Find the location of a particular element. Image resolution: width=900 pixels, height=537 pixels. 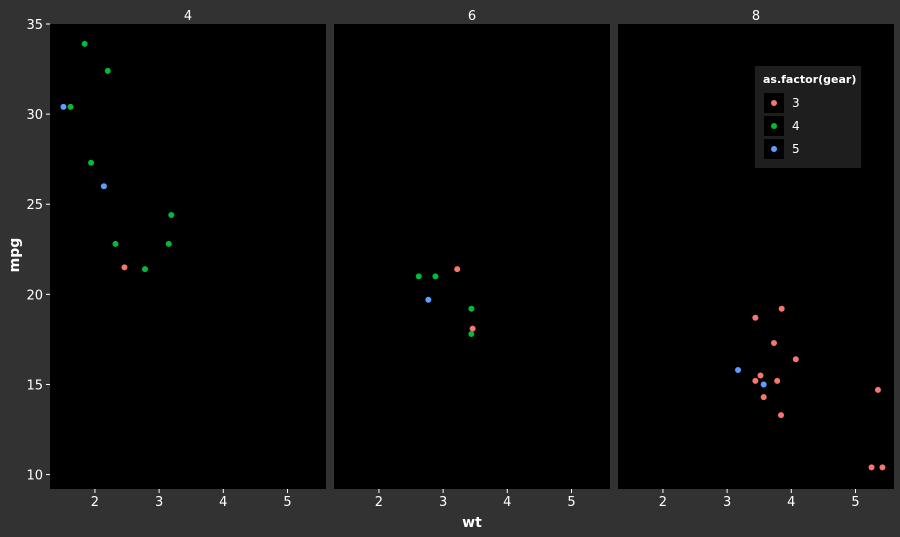

x-axis-title: wt is located at coordinates (472, 523).